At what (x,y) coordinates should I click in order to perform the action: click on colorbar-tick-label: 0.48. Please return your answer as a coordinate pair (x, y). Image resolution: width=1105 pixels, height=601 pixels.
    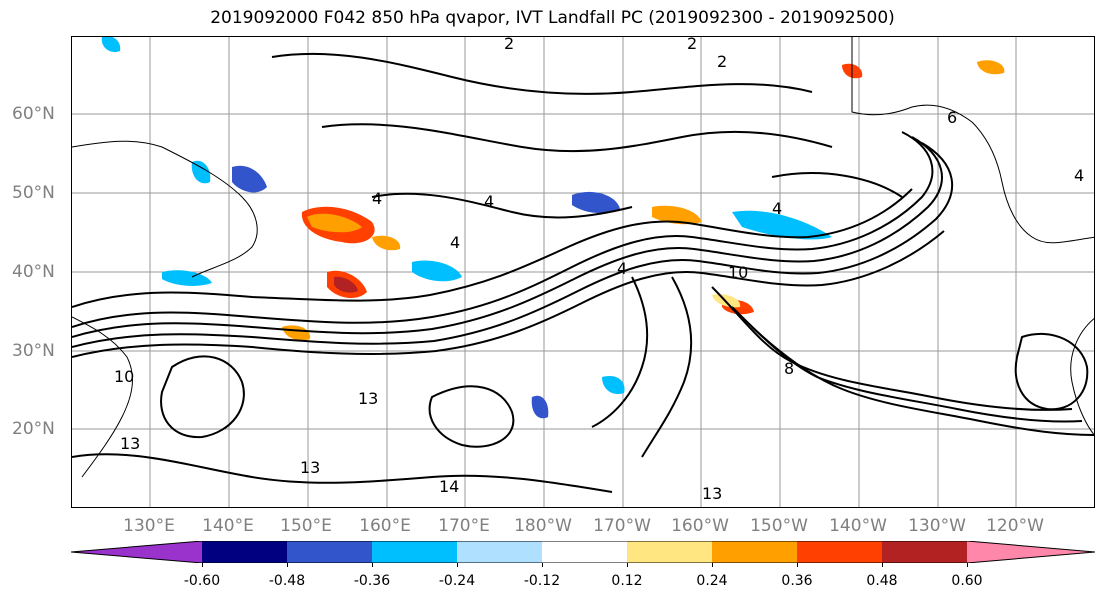
    Looking at the image, I should click on (882, 581).